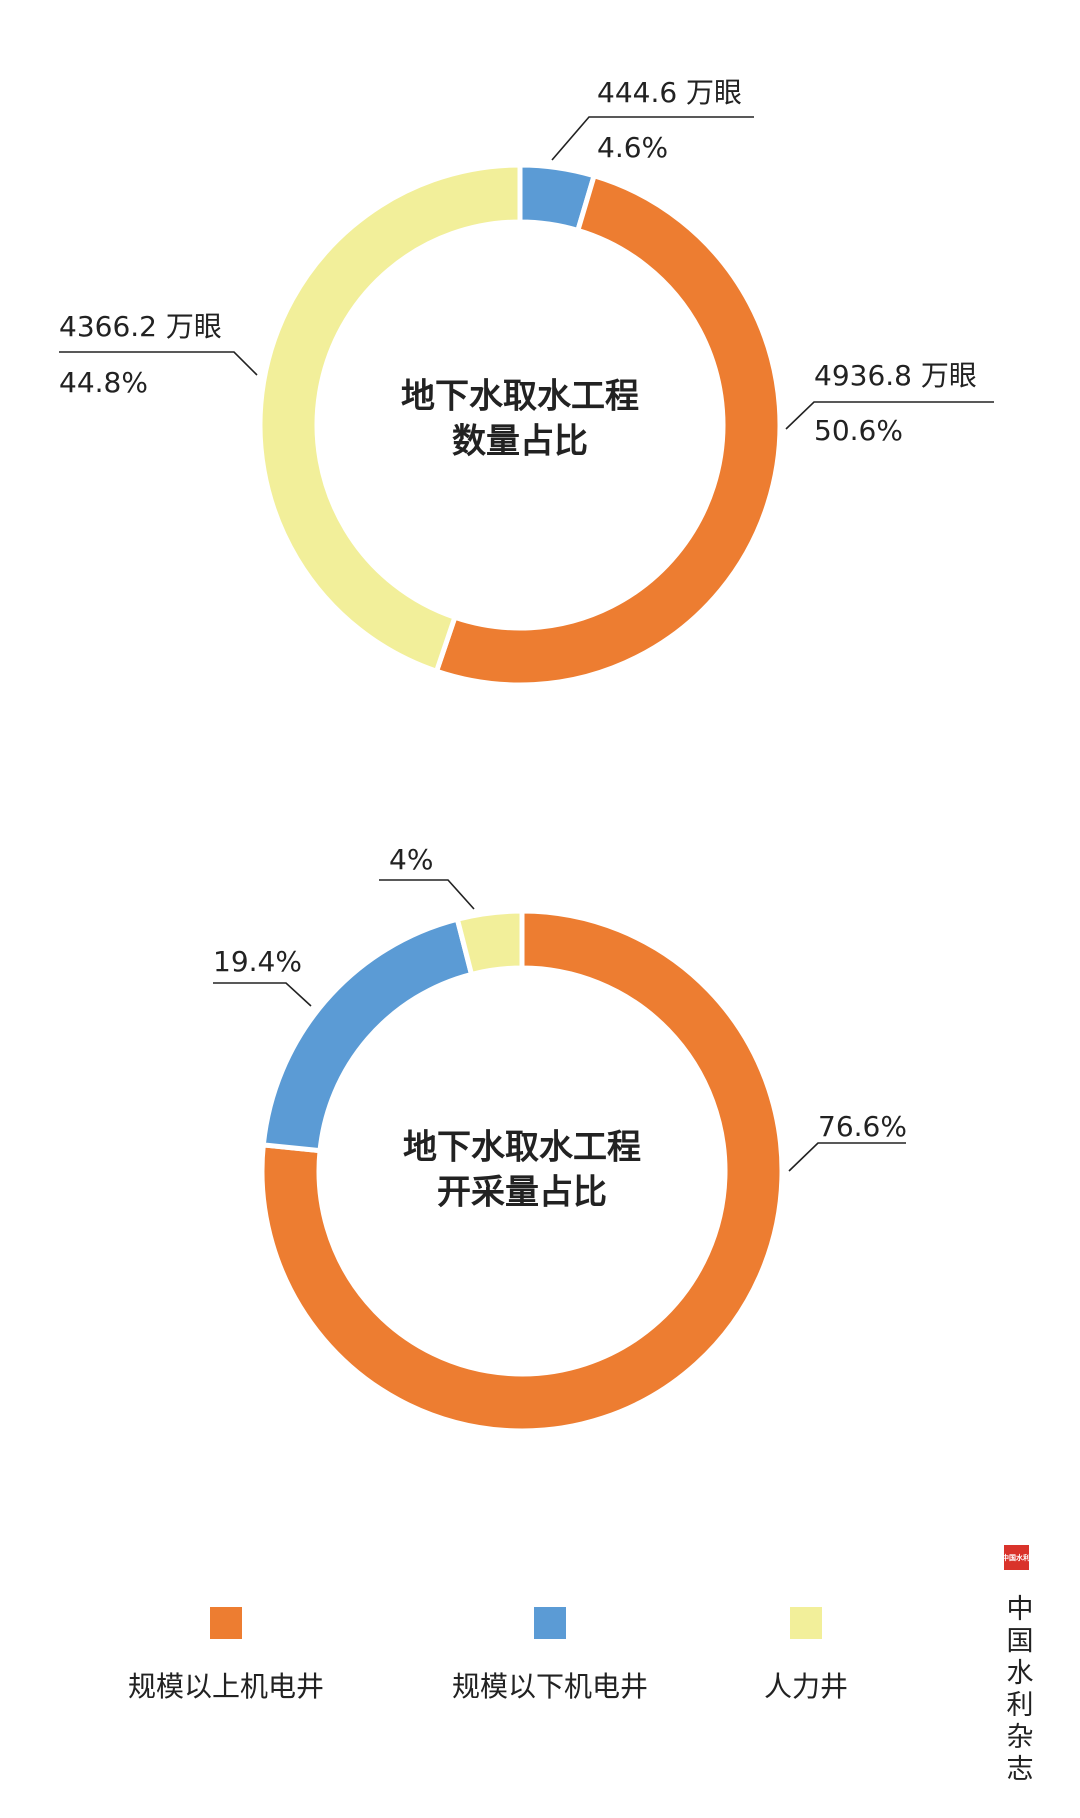 This screenshot has width=1080, height=1818. I want to click on value-label: 50.6%, so click(858, 430).